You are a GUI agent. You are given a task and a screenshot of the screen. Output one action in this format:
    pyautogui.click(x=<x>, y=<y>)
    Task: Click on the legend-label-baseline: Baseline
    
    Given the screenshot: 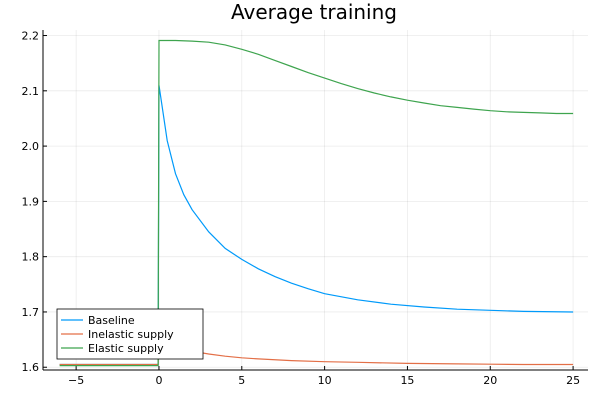 What is the action you would take?
    pyautogui.click(x=111, y=320)
    